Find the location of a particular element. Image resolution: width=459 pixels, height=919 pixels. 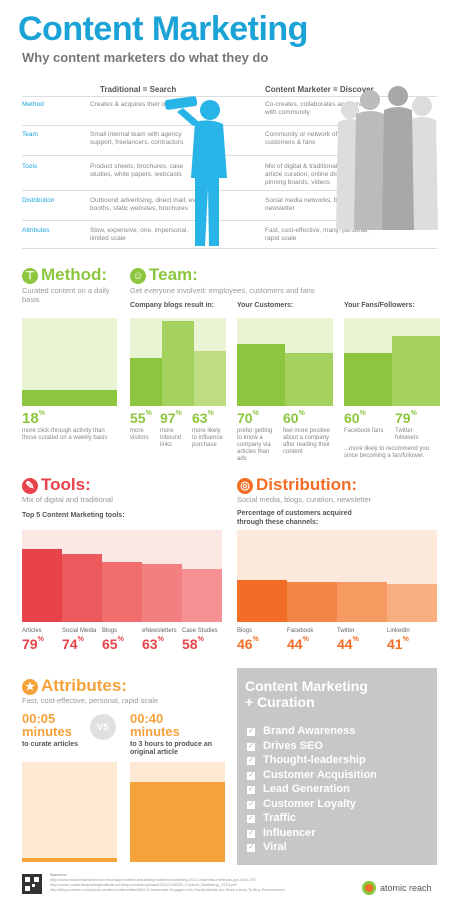

team-group-header: Your Fans/Followers: is located at coordinates (379, 305).